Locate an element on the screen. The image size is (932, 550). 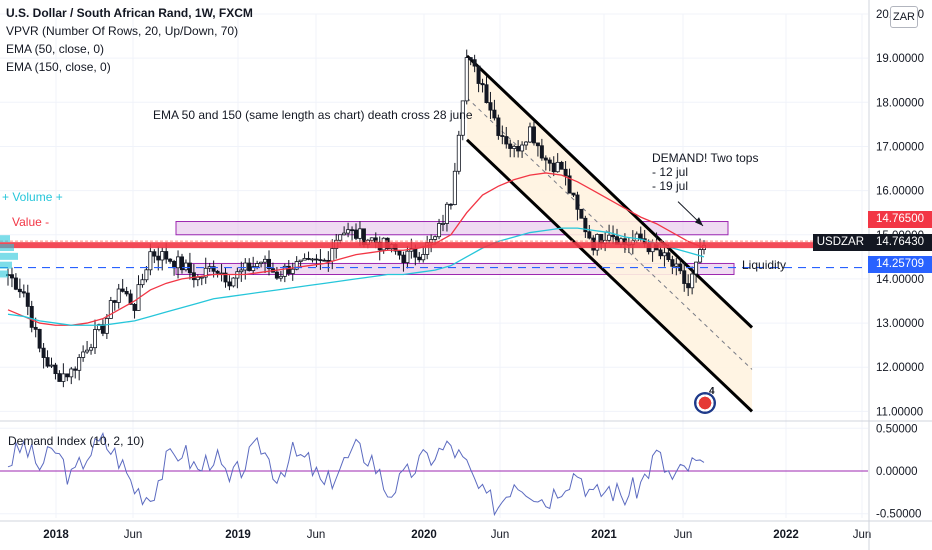
demand-index-pane is located at coordinates (434, 474).